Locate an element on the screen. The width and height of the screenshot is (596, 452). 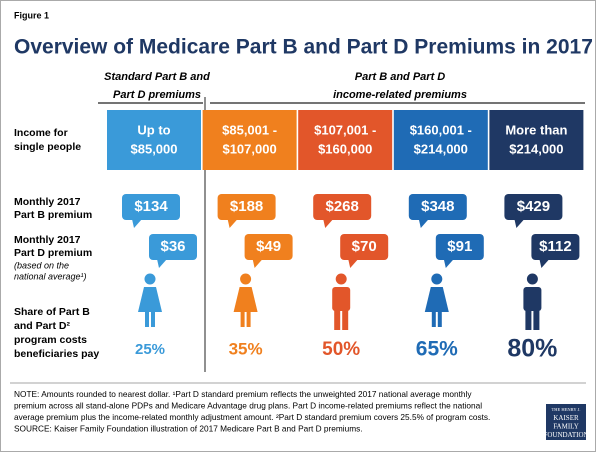
part-d-premium: $112 is located at coordinates (555, 246).